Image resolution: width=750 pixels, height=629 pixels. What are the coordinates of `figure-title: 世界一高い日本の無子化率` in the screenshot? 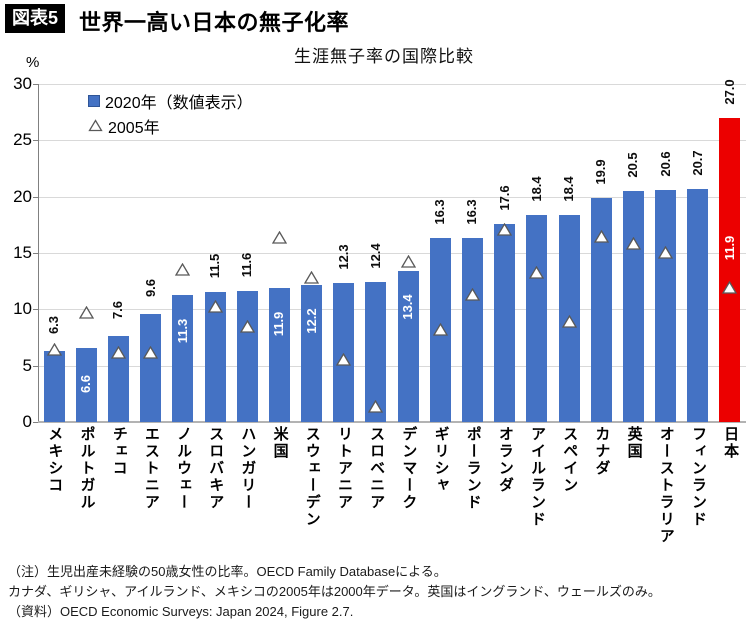 It's located at (214, 22).